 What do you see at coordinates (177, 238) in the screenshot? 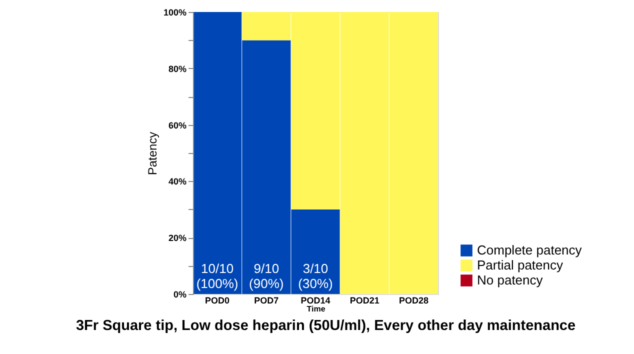
I see `y-tick-label: 20%` at bounding box center [177, 238].